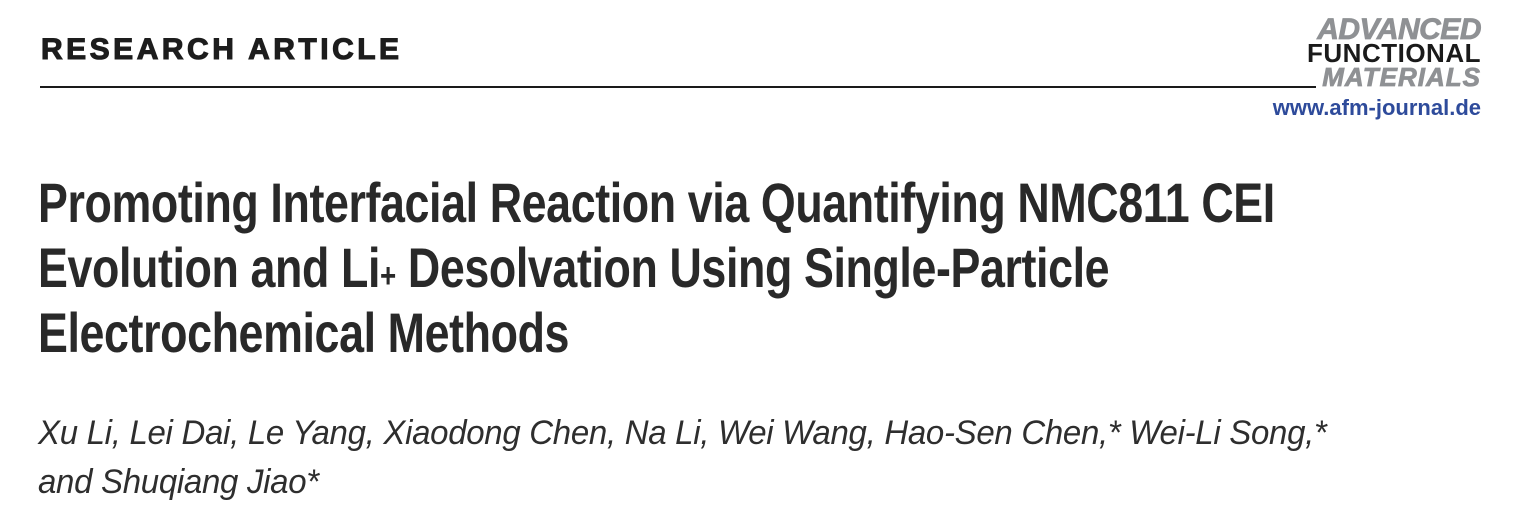 This screenshot has width=1520, height=531. Describe the element at coordinates (1401, 77) in the screenshot. I see `journal-logo-line-materials: MATERIALS` at that location.